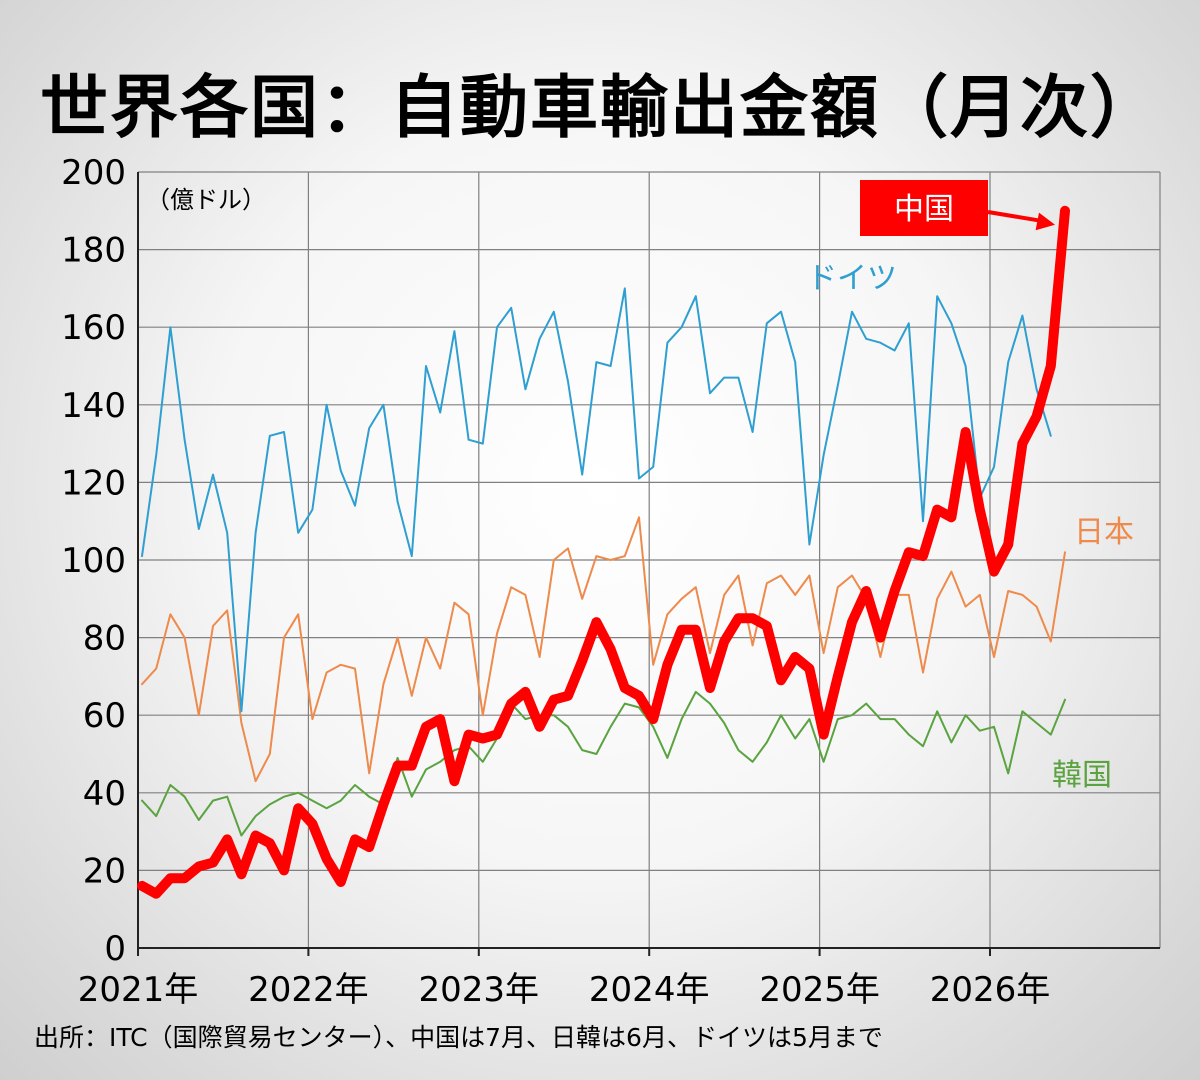  Describe the element at coordinates (104, 794) in the screenshot. I see `y-tick-label: 40` at that location.